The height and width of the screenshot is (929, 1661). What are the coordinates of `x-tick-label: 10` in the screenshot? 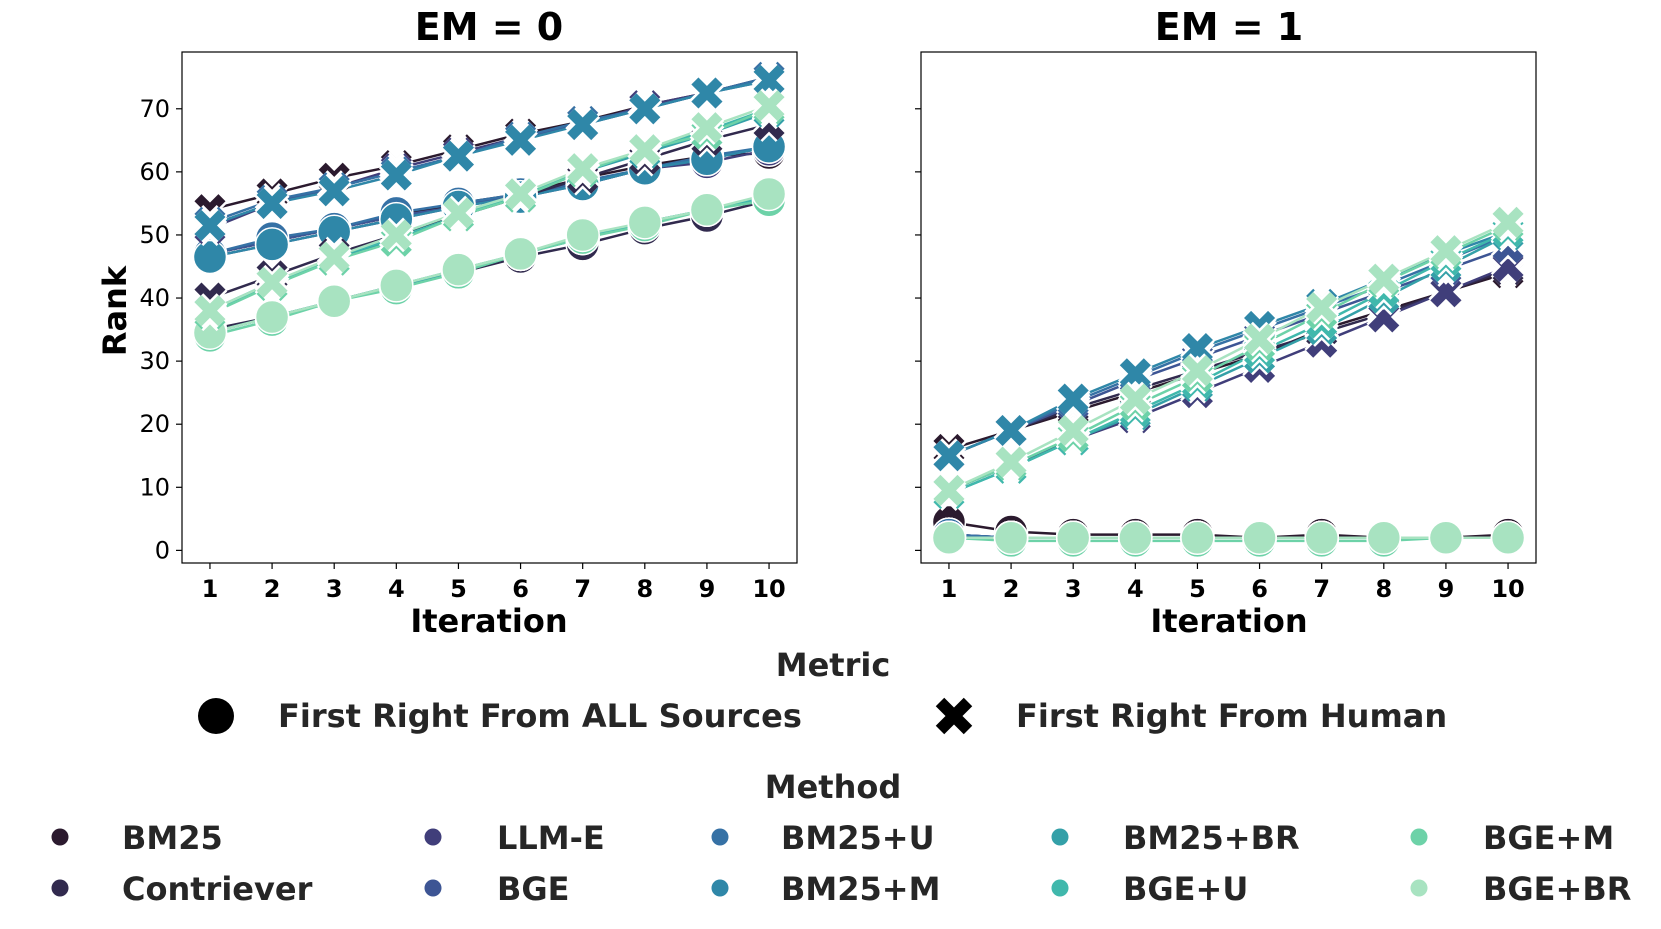 It's located at (1507, 589).